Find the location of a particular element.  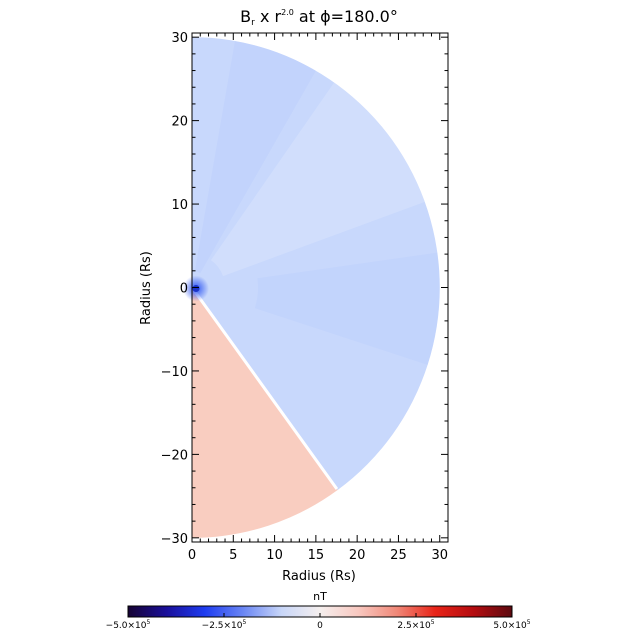

x-tick-label: 30 is located at coordinates (439, 555).